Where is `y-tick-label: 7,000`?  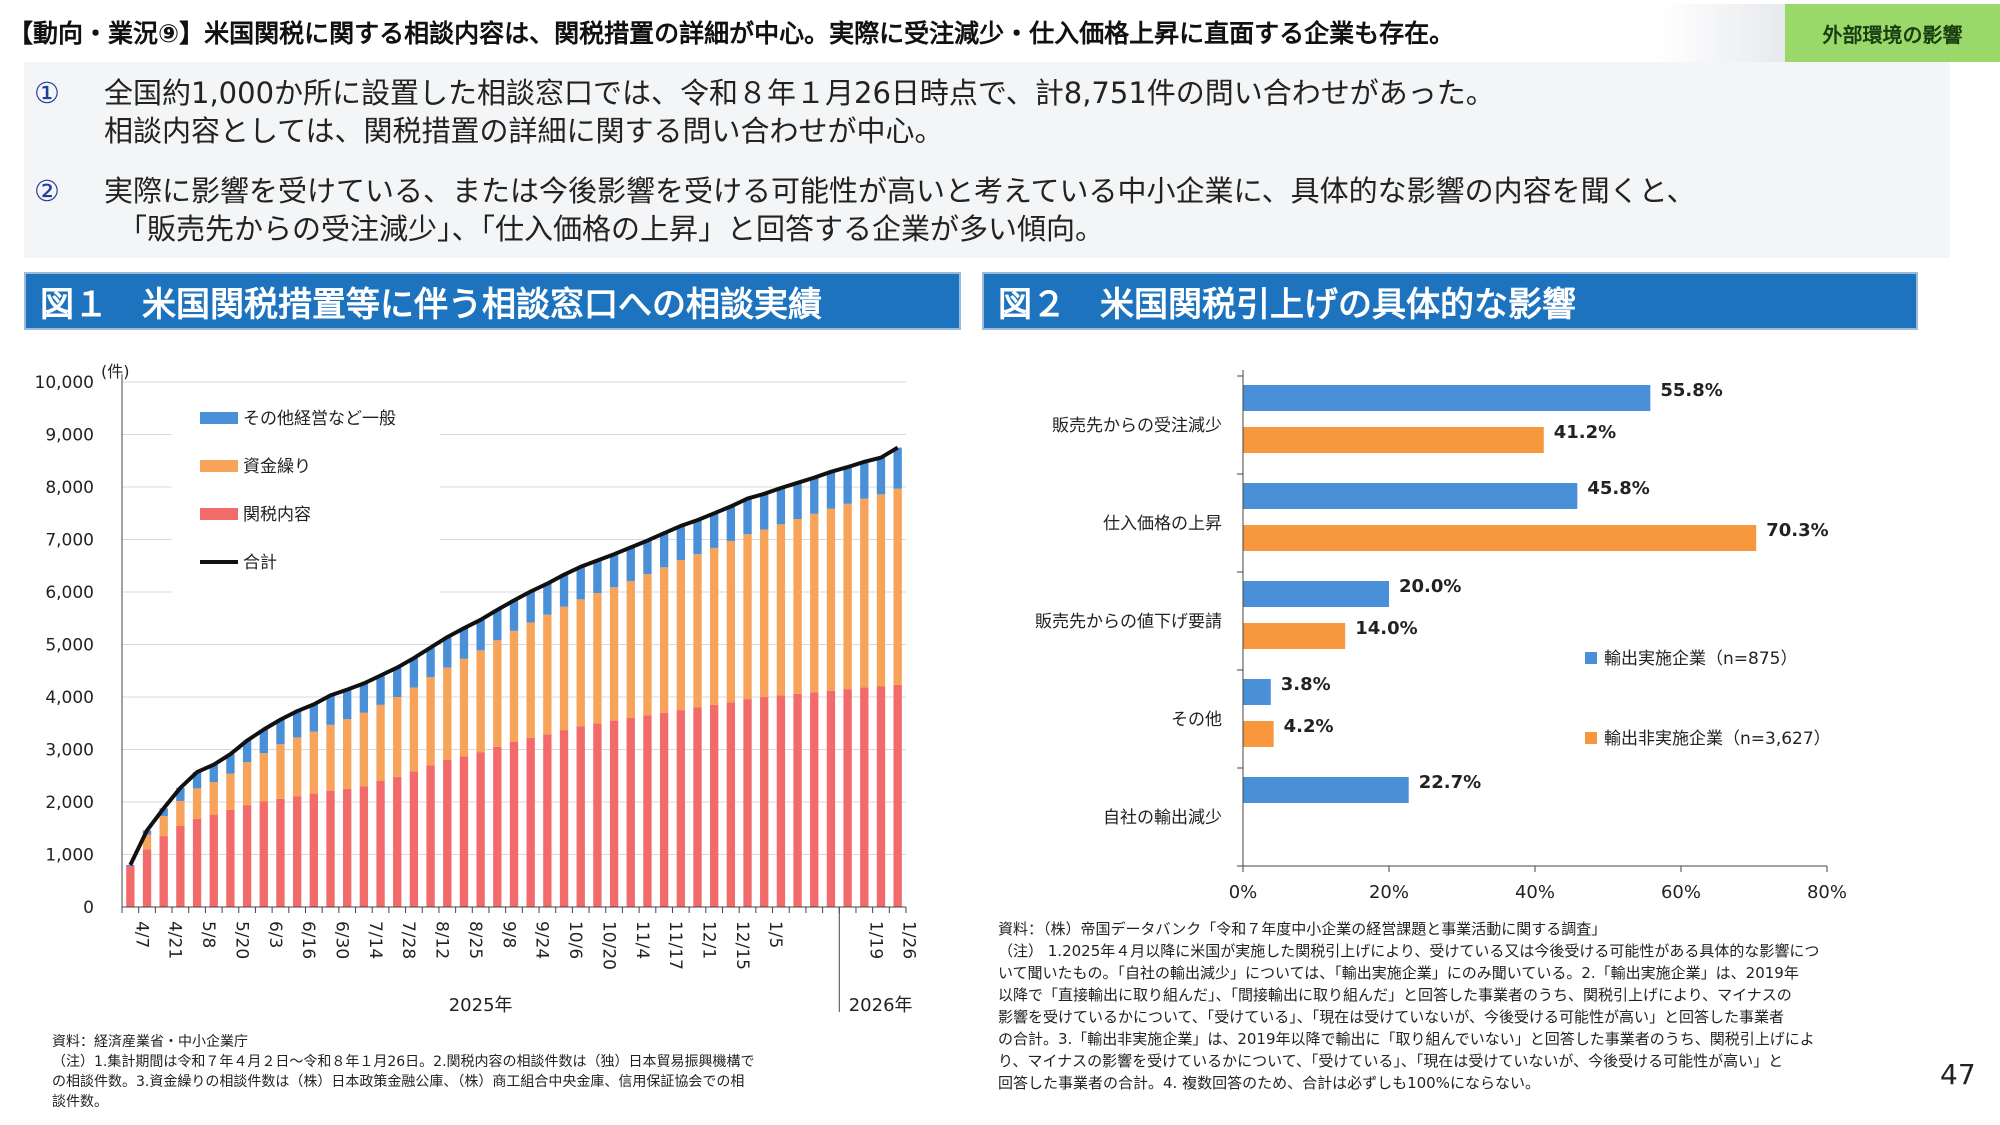
y-tick-label: 7,000 is located at coordinates (69, 541).